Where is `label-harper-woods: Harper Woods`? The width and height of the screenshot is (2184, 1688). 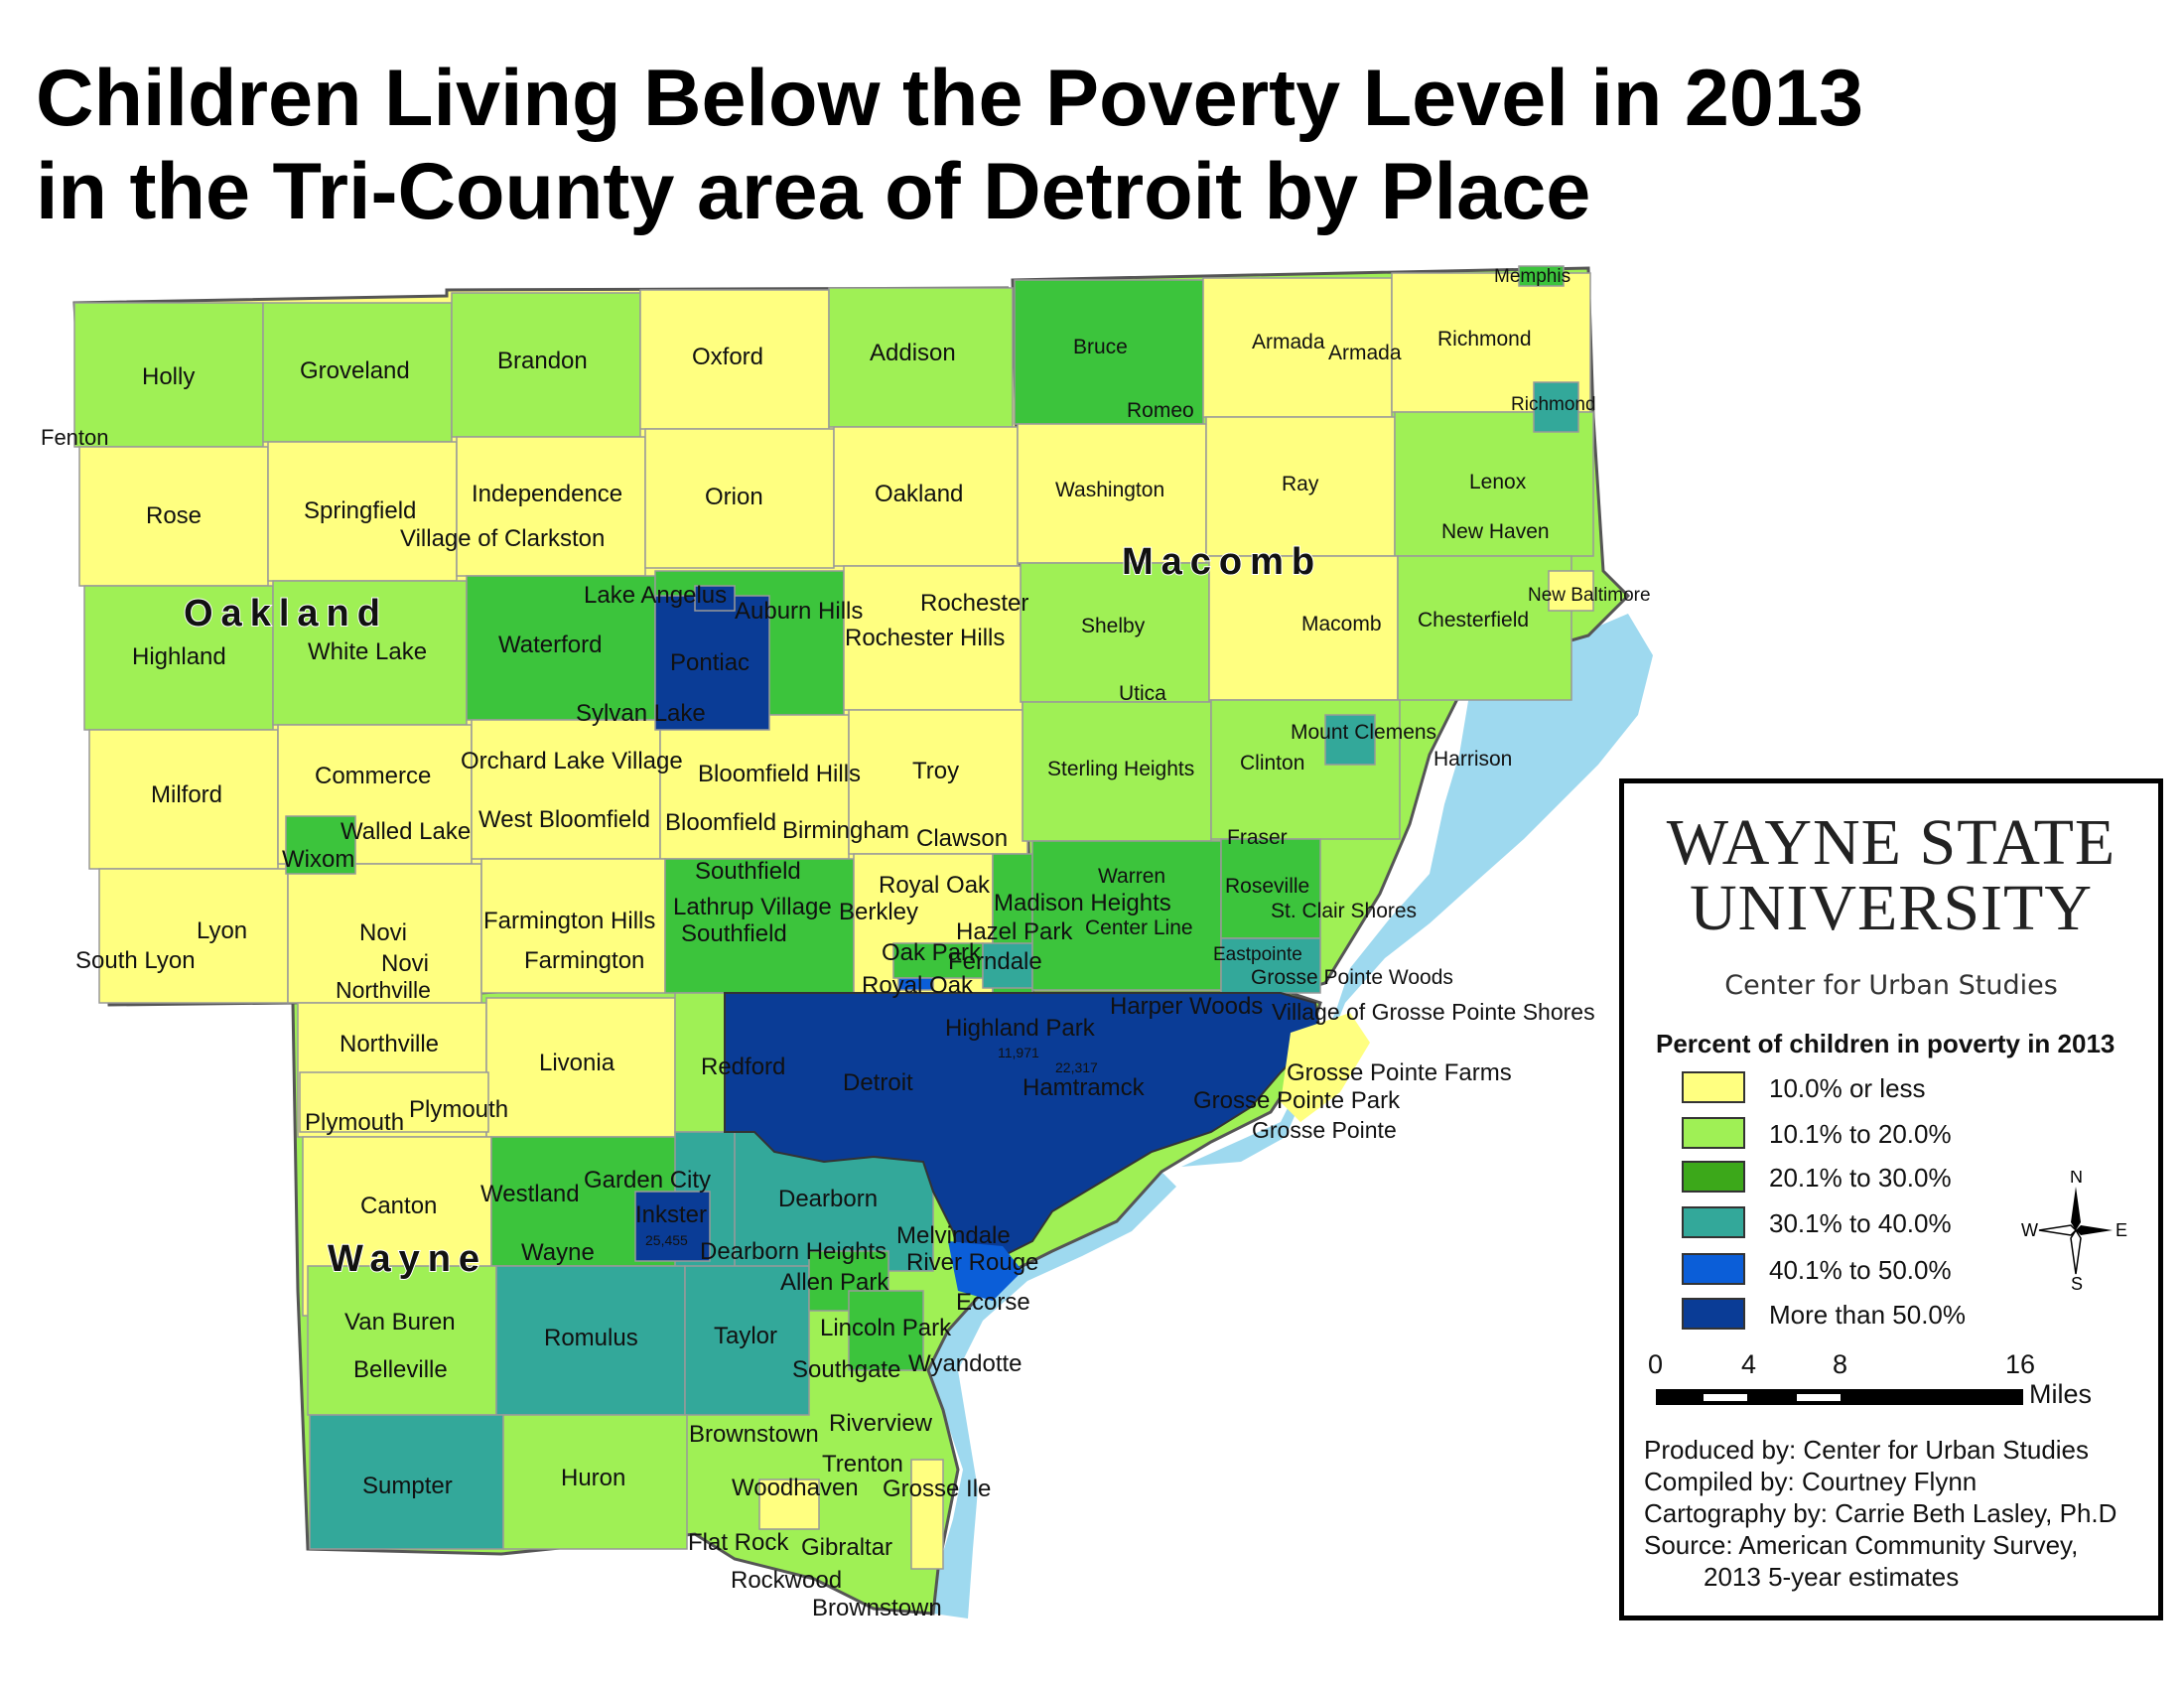
label-harper-woods: Harper Woods is located at coordinates (1186, 1006).